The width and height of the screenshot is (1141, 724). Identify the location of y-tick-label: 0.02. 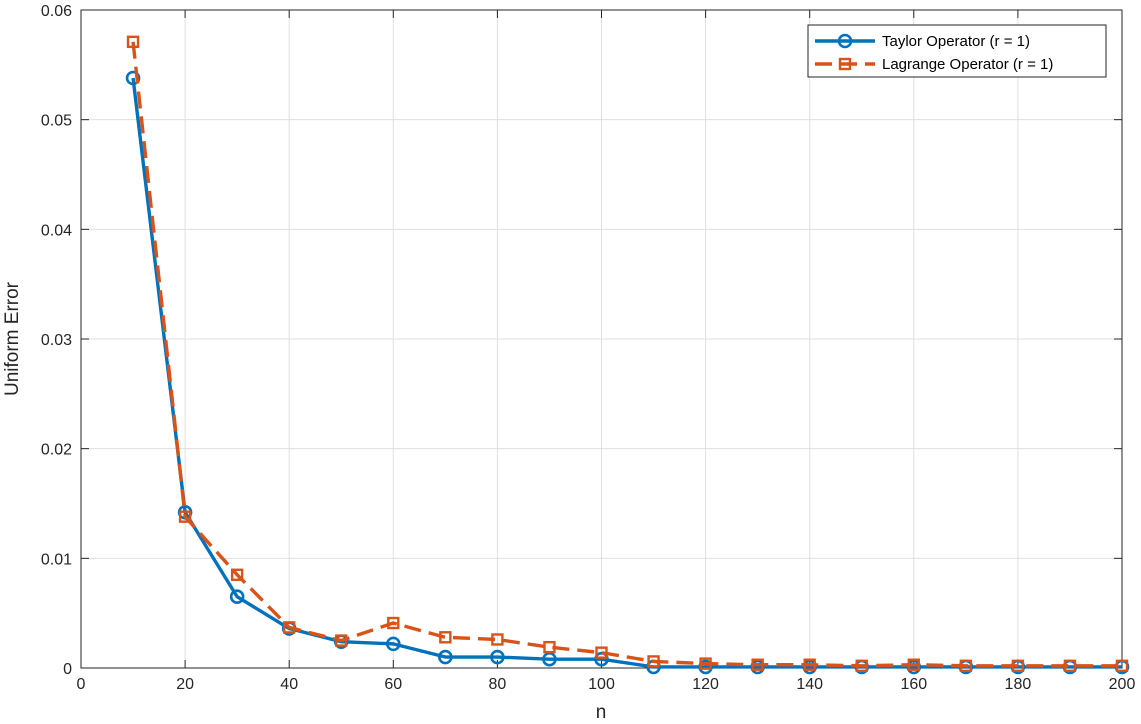
(56, 450).